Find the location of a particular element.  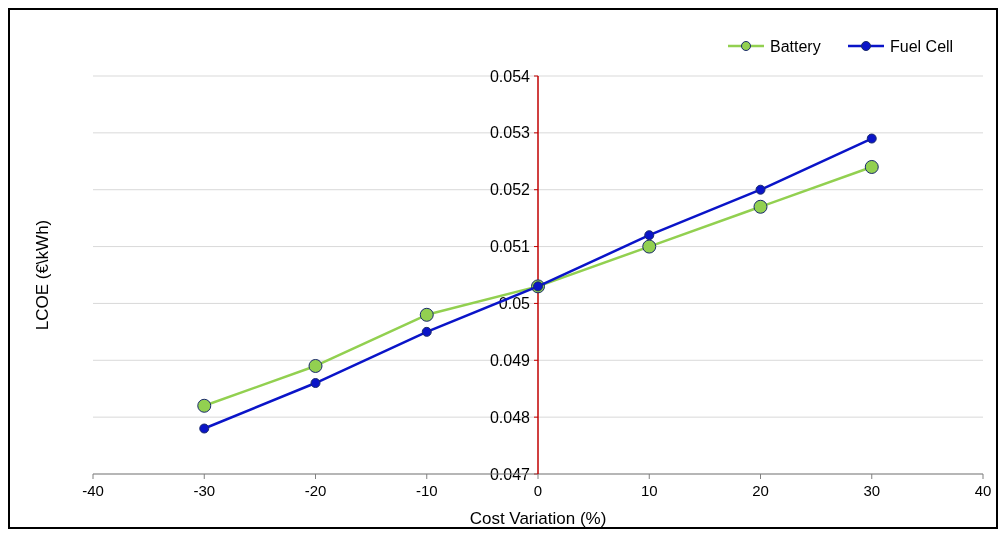

x-tick-label: 40 is located at coordinates (983, 490).